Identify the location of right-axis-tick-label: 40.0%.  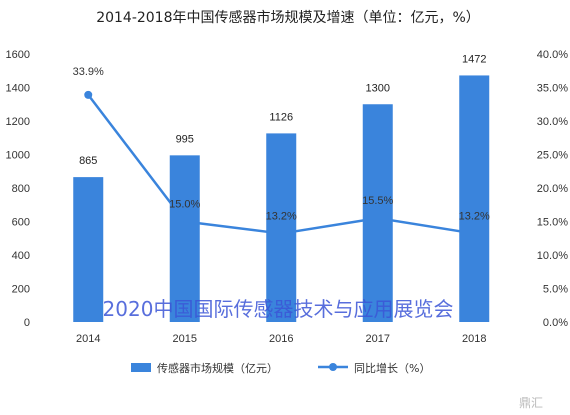
(552, 55).